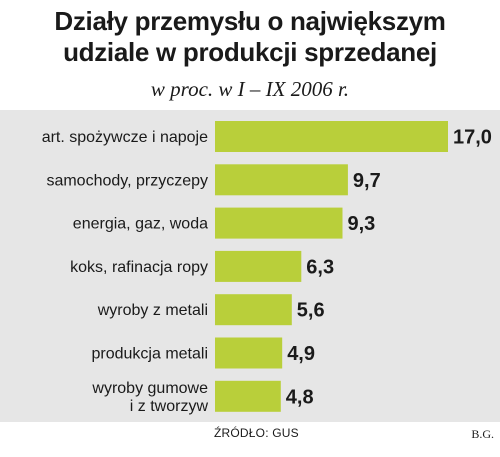 The width and height of the screenshot is (500, 457). What do you see at coordinates (140, 224) in the screenshot?
I see `category-label-2: energia, gaz, woda` at bounding box center [140, 224].